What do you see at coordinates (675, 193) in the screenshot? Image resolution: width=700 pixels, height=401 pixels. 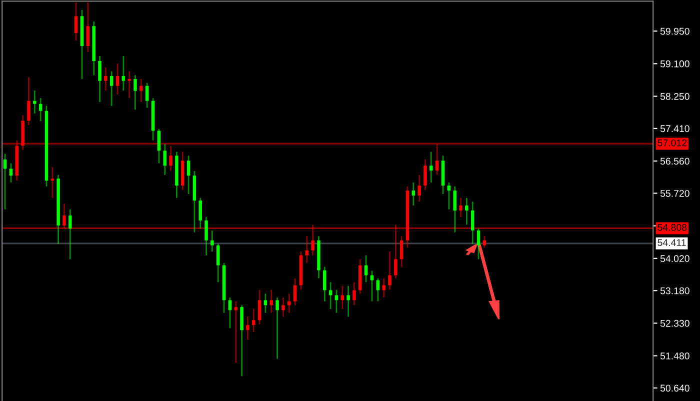 I see `y-tick-label: 55.720` at bounding box center [675, 193].